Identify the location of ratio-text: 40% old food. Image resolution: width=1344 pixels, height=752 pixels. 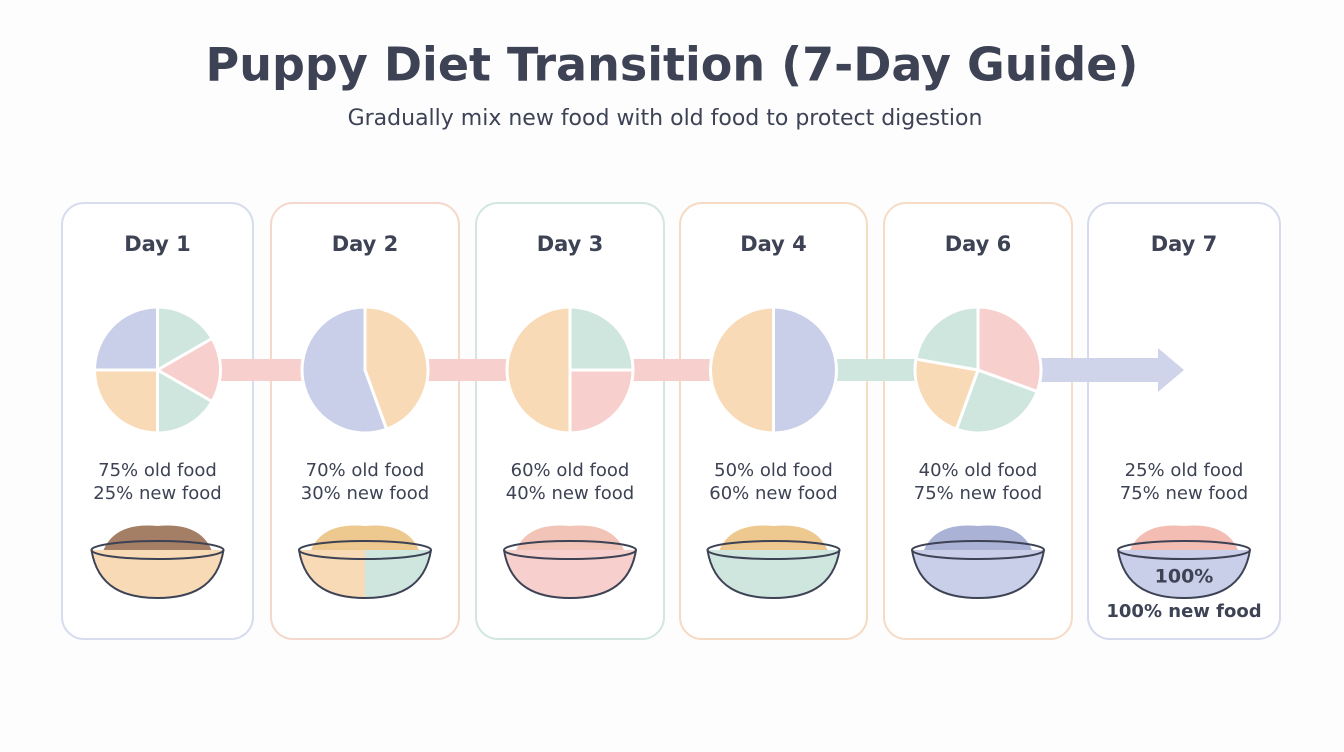
(978, 470).